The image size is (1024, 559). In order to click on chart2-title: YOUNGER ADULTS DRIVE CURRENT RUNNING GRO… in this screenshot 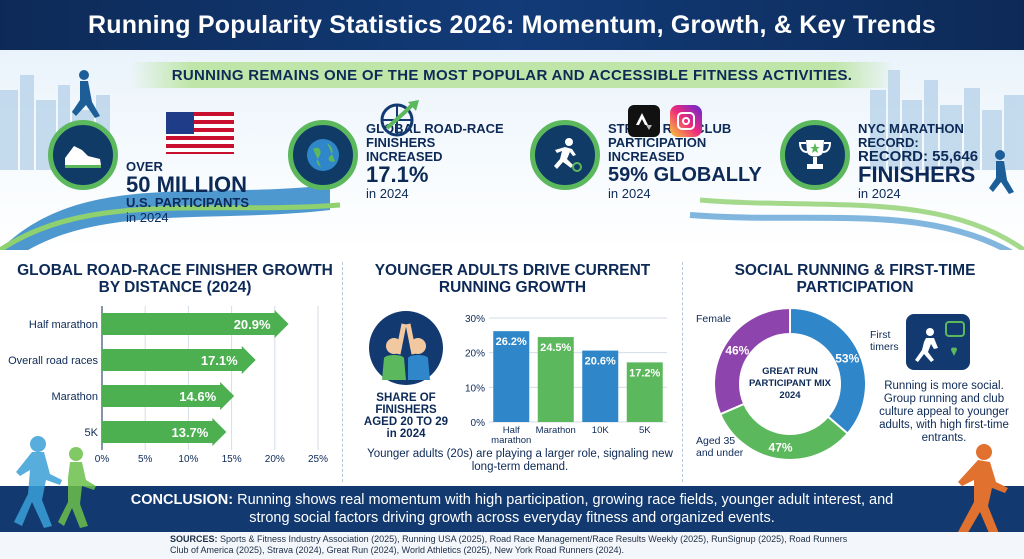, I will do `click(512, 279)`.